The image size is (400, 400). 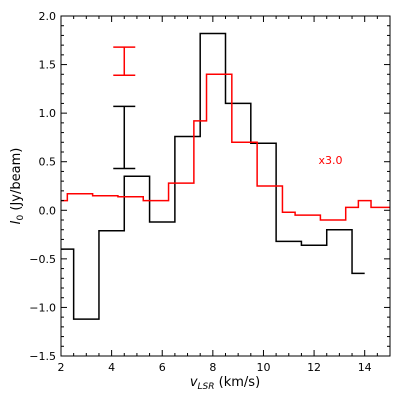 I want to click on y-tick-label: 0.0, so click(x=48, y=210).